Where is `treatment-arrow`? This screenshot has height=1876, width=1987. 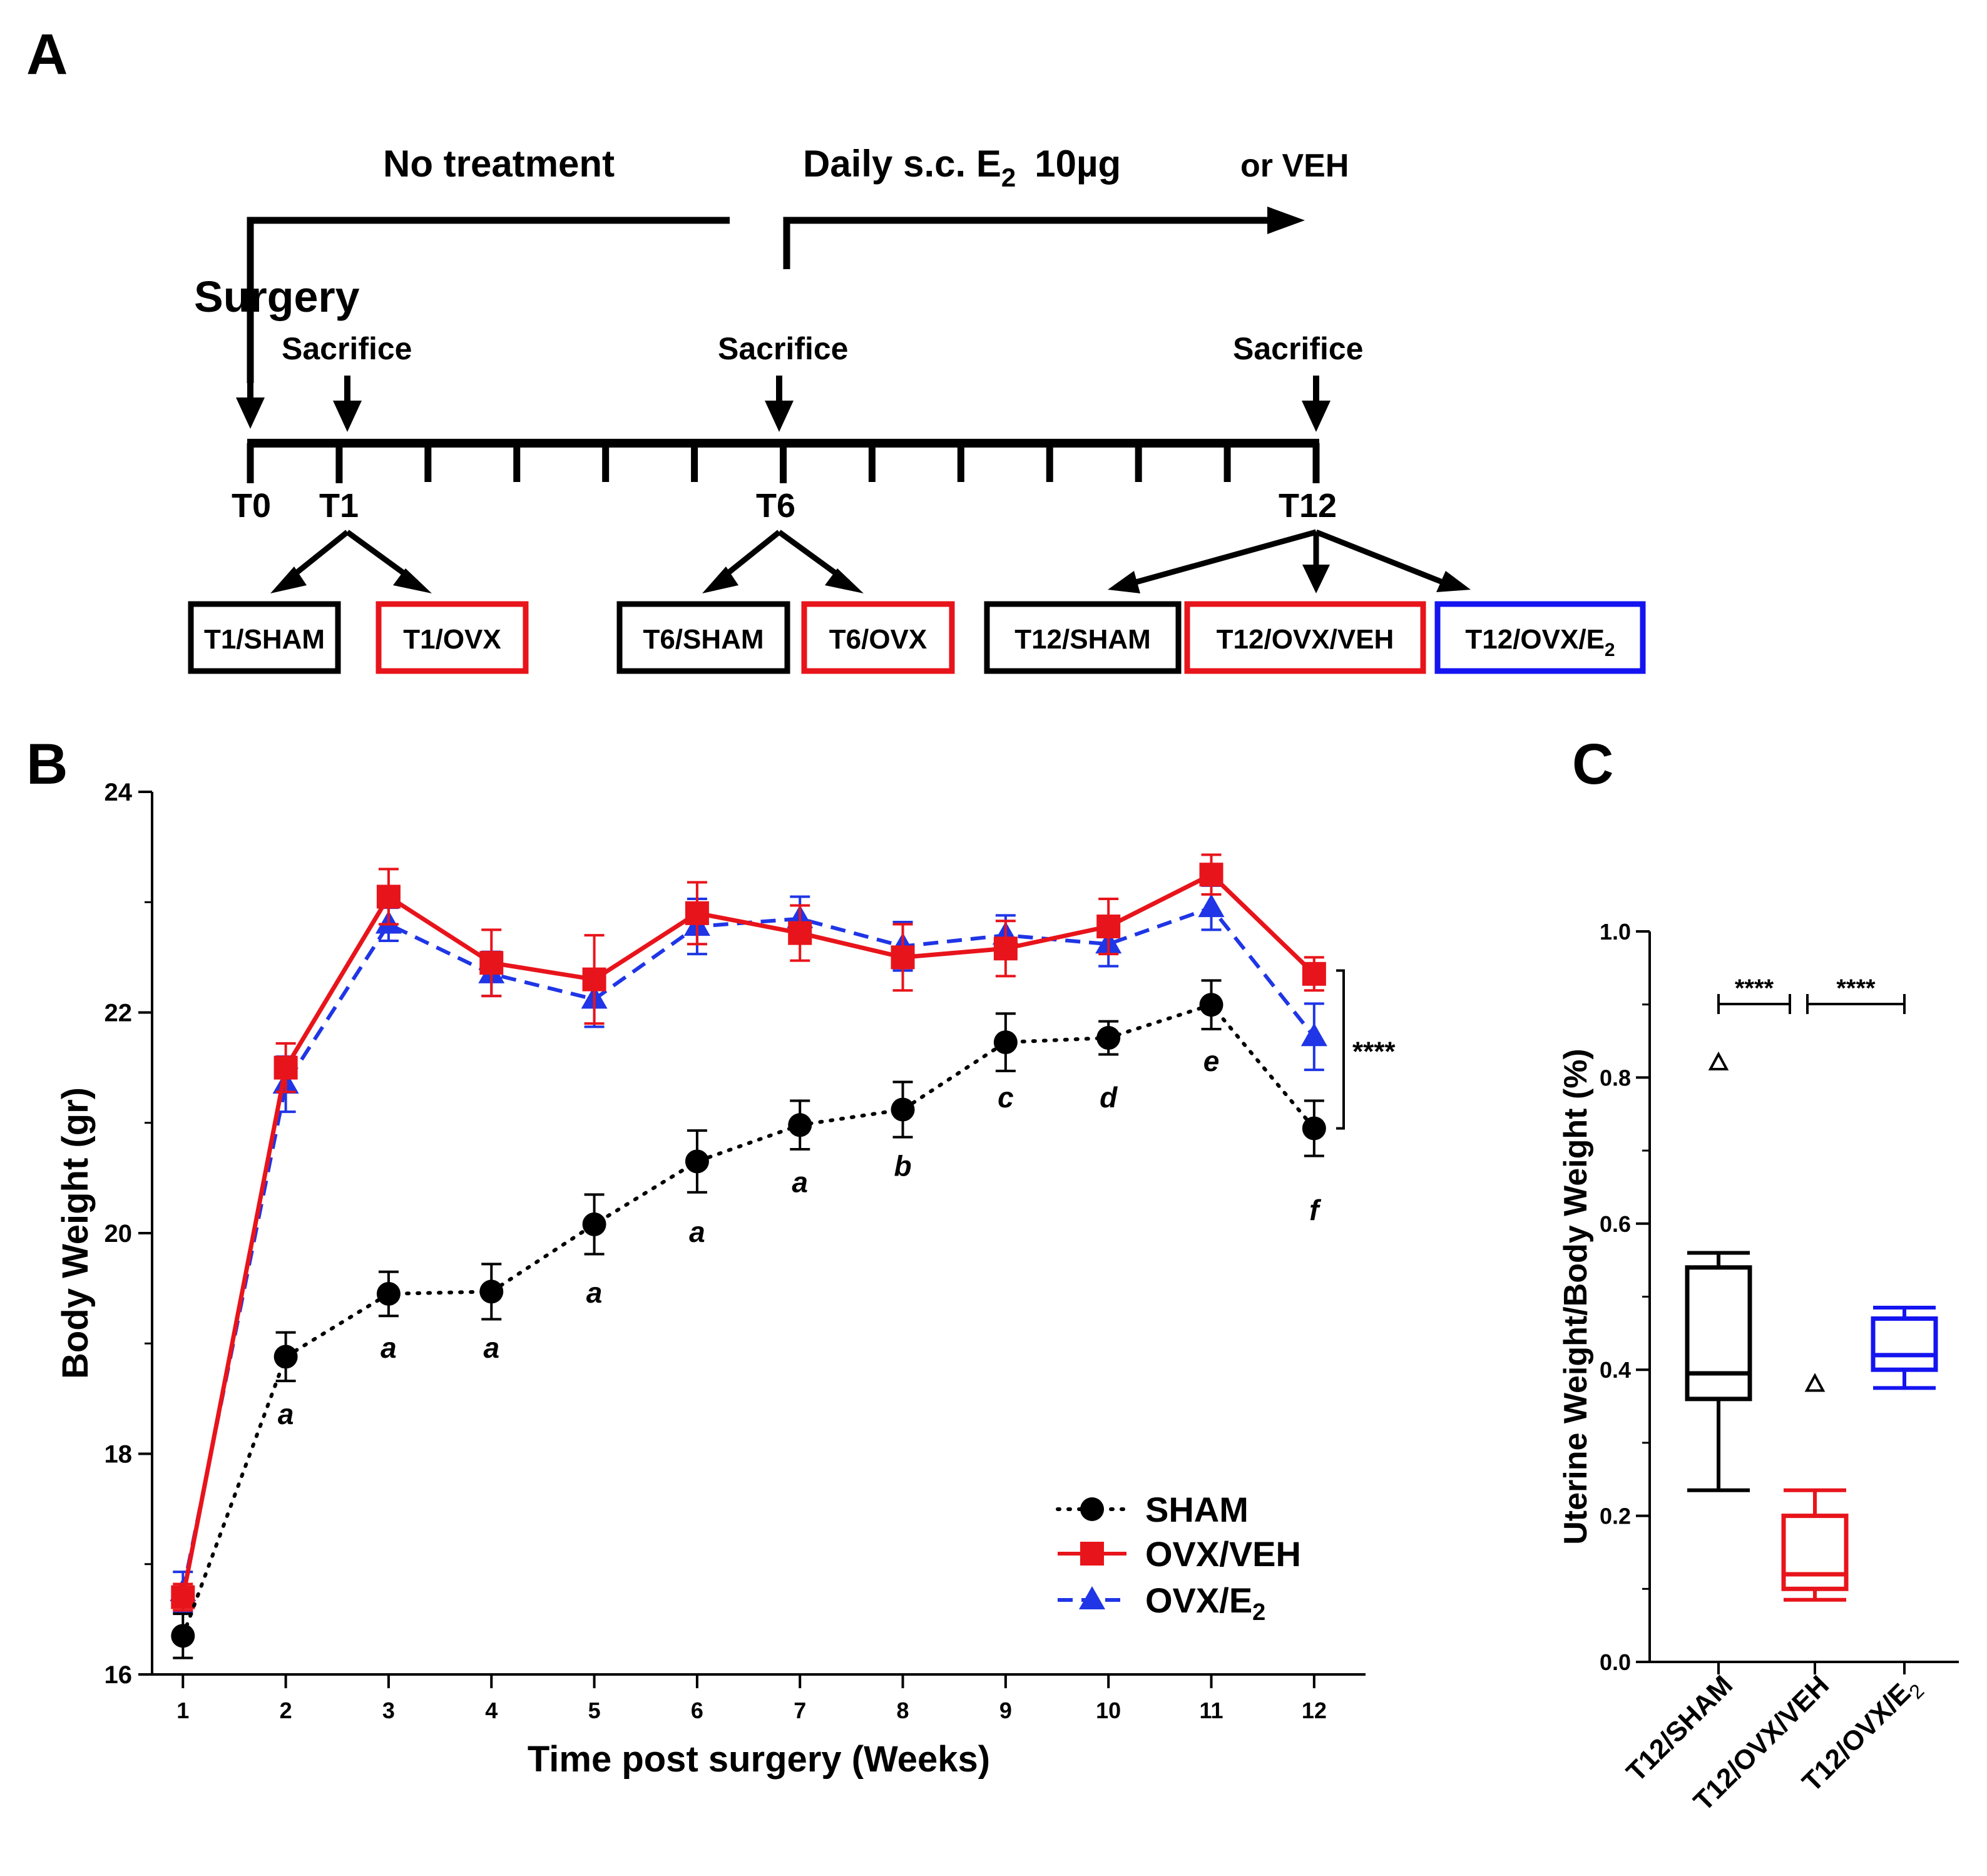
treatment-arrow is located at coordinates (1037, 243).